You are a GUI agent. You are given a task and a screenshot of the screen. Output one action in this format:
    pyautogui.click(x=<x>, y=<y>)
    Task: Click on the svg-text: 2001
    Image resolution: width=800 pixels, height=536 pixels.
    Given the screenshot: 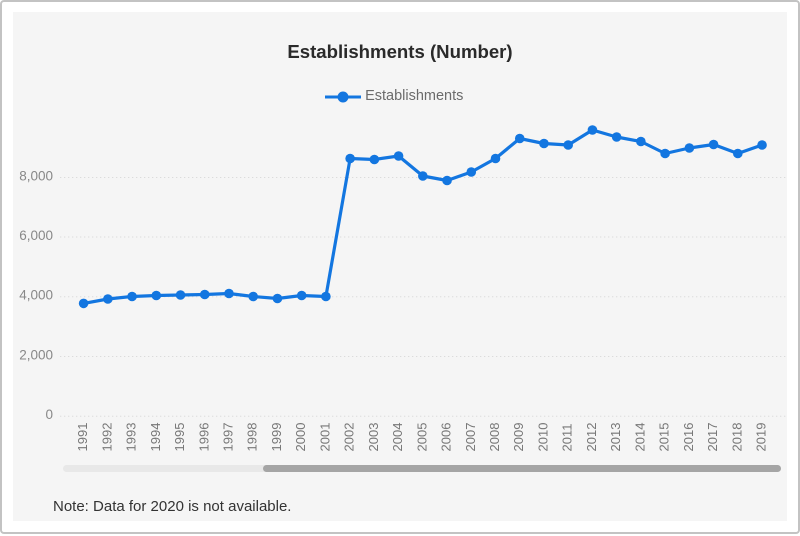 What is the action you would take?
    pyautogui.click(x=324, y=437)
    